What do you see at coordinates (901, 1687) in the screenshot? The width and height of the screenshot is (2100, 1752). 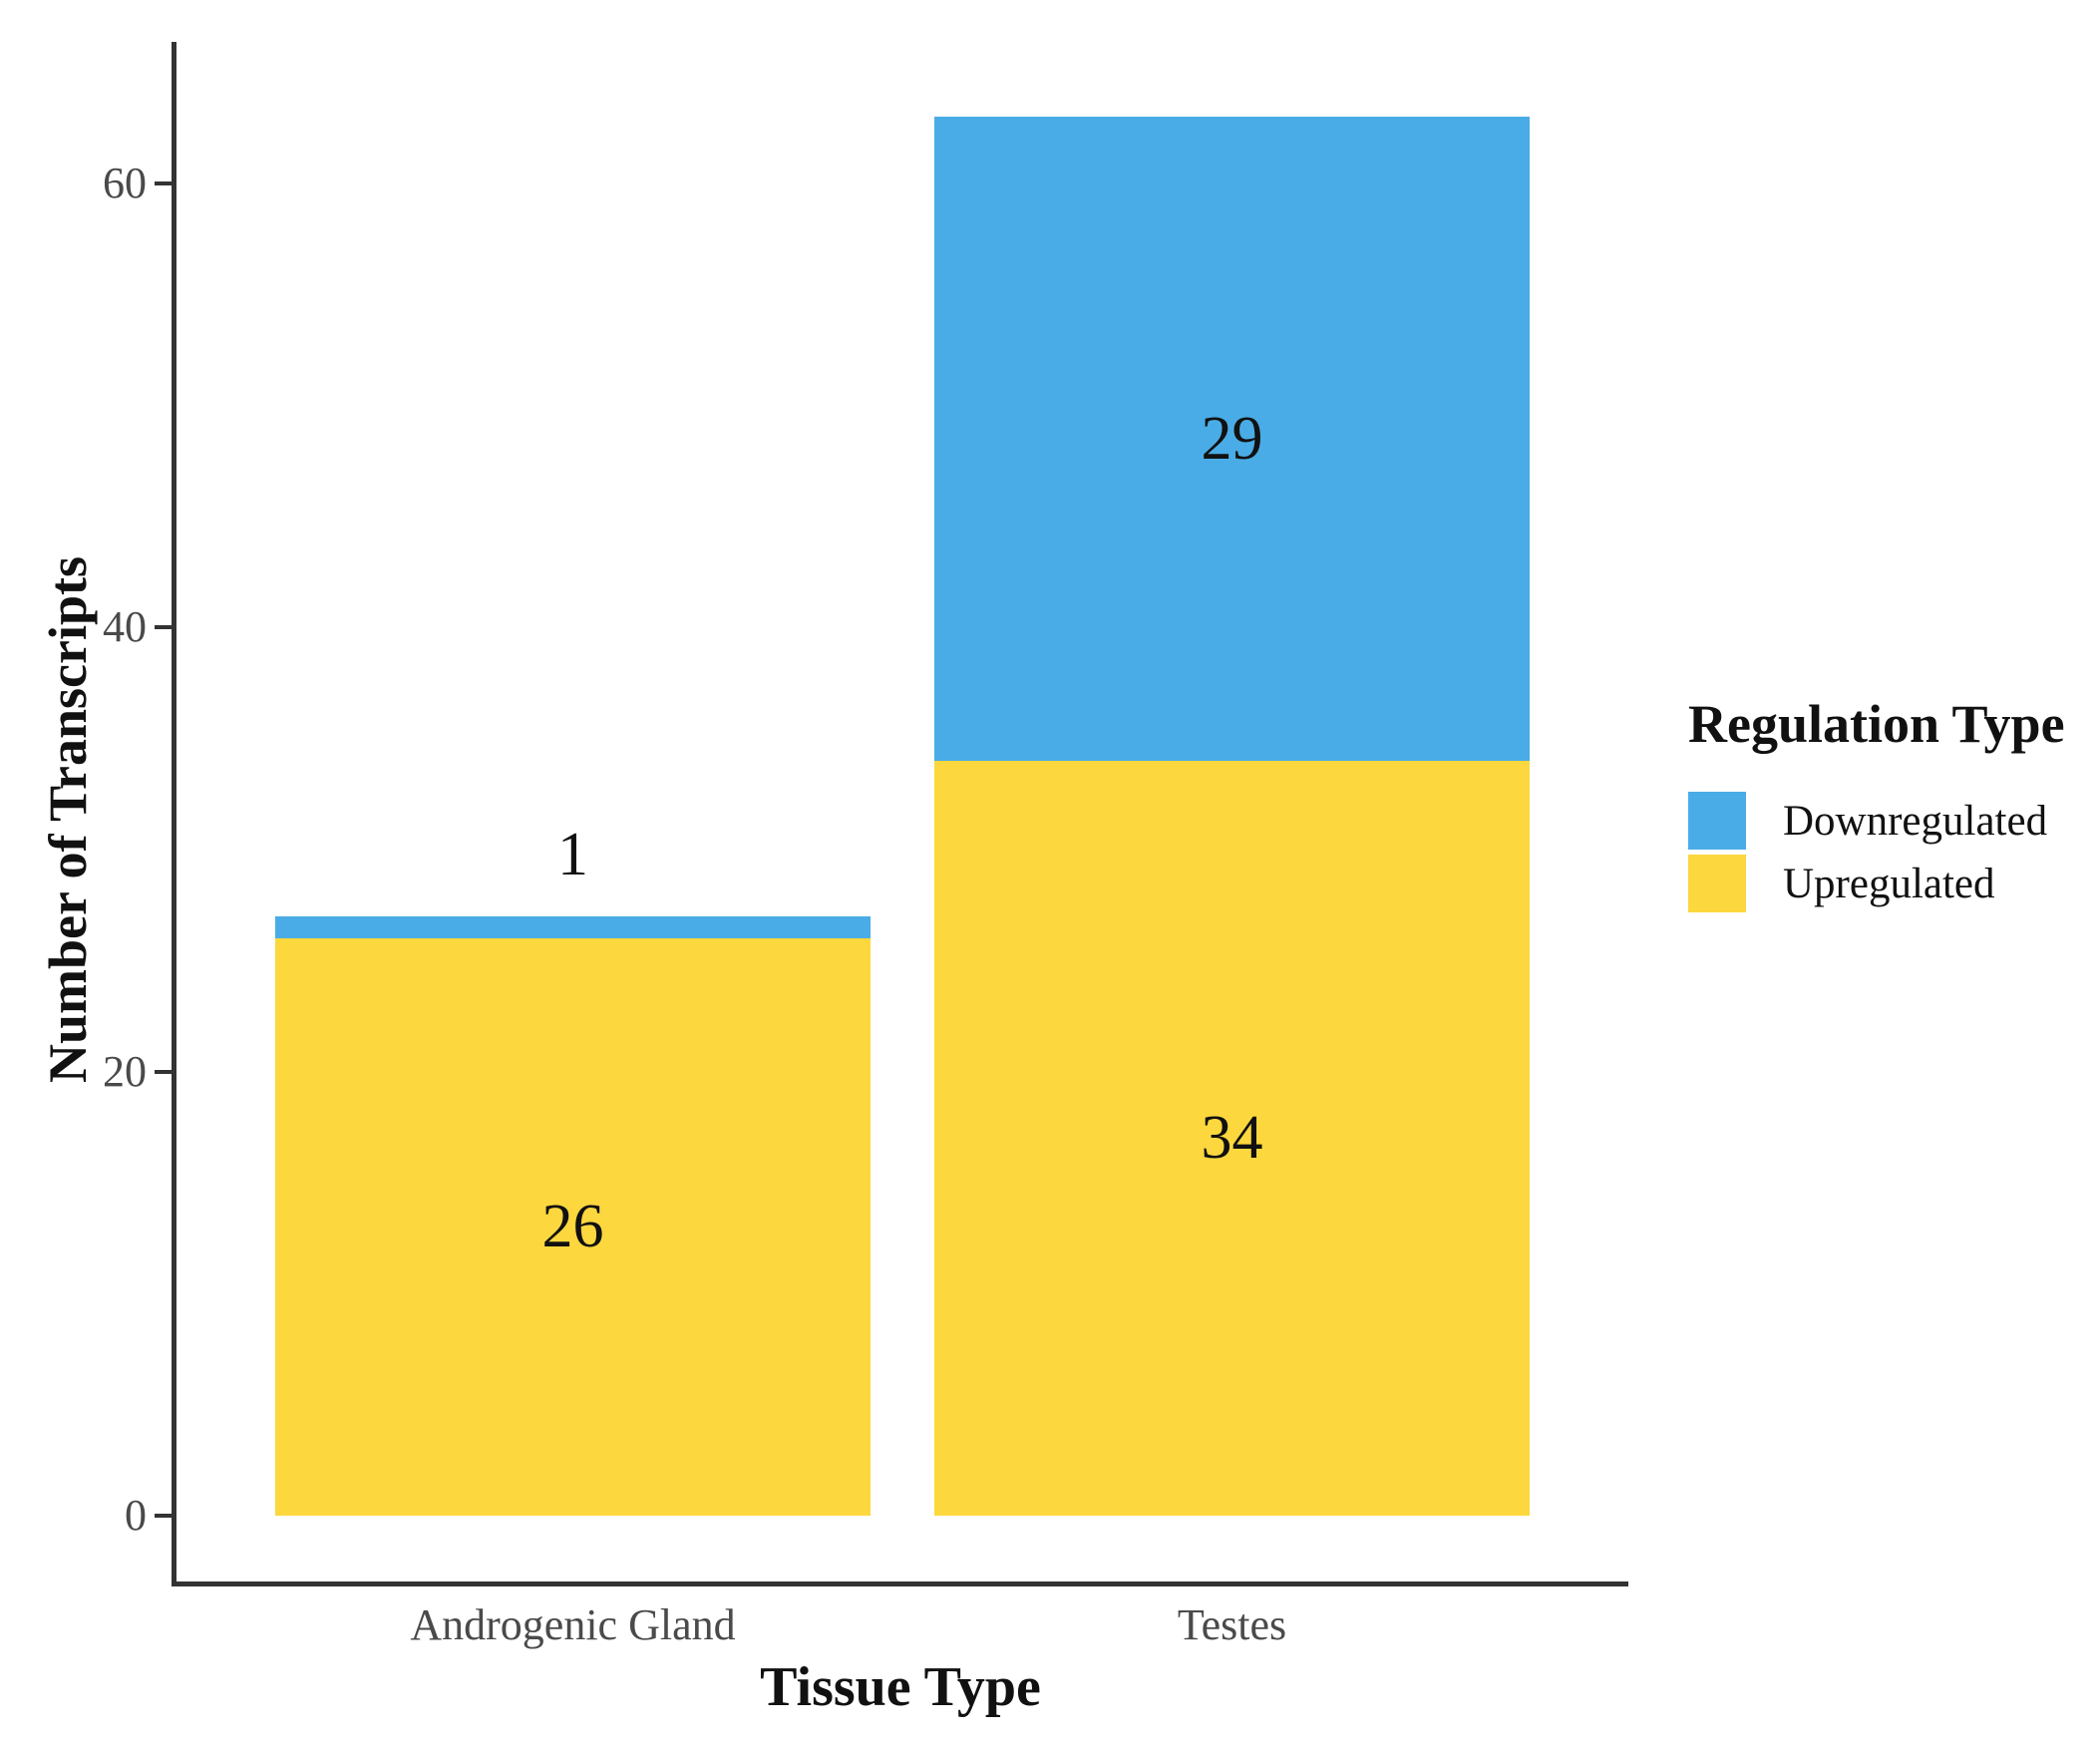 I see `x-axis-title: Tissue Type` at bounding box center [901, 1687].